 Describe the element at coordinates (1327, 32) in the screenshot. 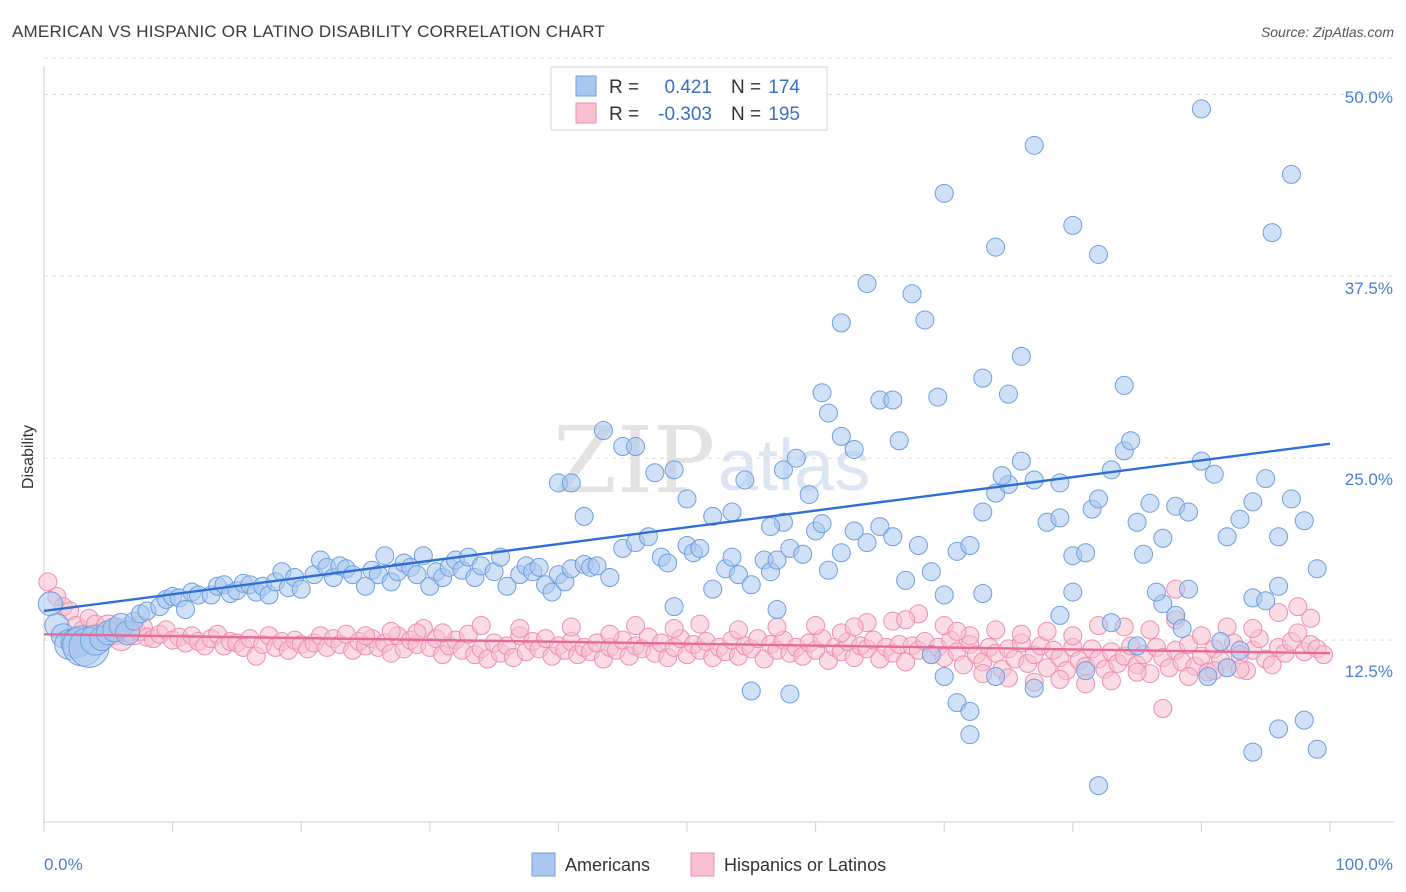

I see `chart-source: Source: ZipAtlas.com` at that location.